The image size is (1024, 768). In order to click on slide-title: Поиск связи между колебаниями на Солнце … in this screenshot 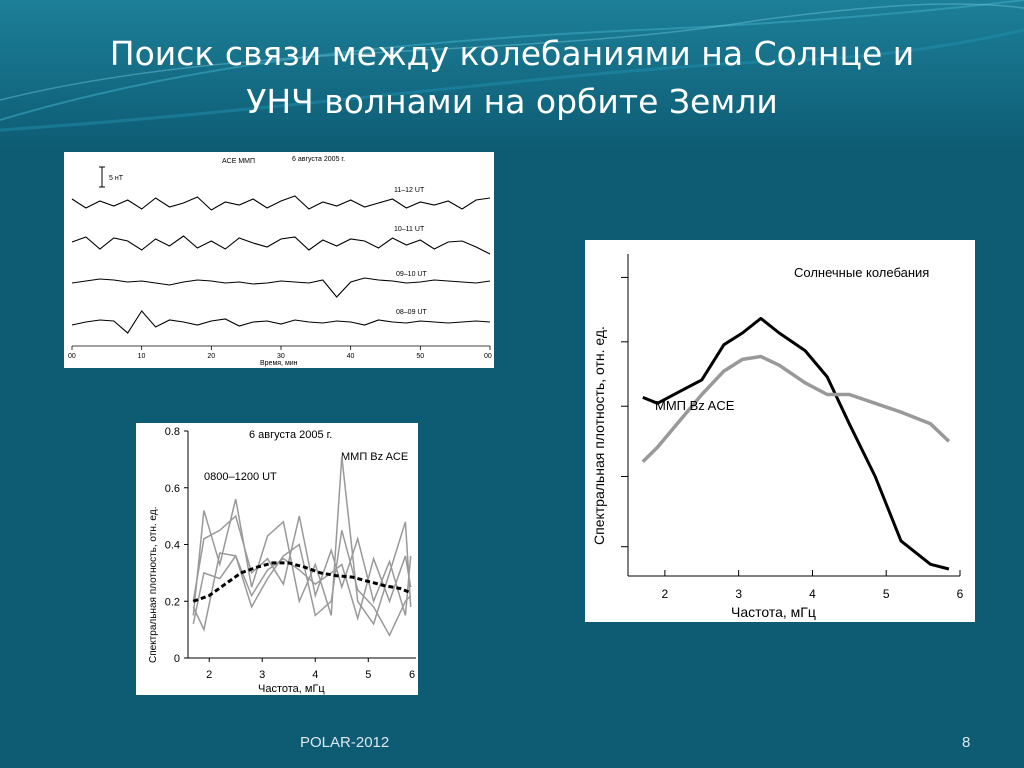, I will do `click(512, 78)`.